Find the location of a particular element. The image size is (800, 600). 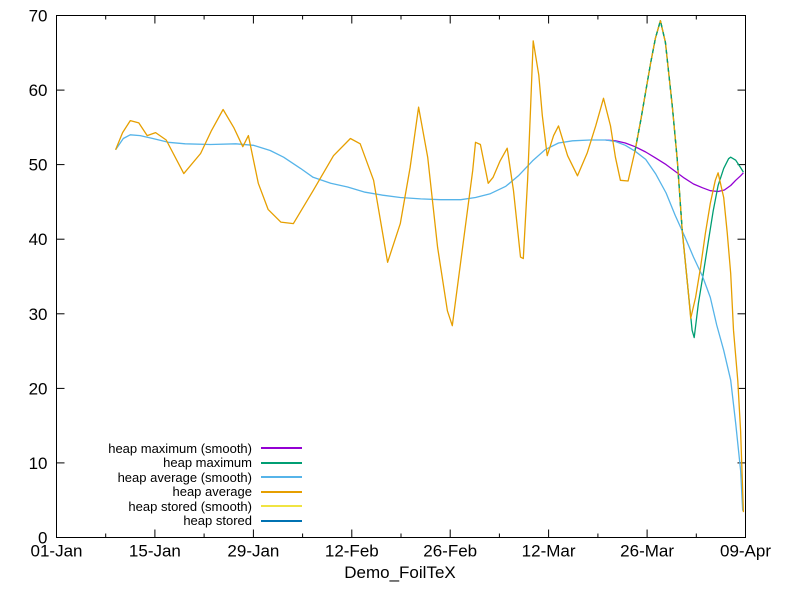

y-tick-label: 60 is located at coordinates (38, 90).